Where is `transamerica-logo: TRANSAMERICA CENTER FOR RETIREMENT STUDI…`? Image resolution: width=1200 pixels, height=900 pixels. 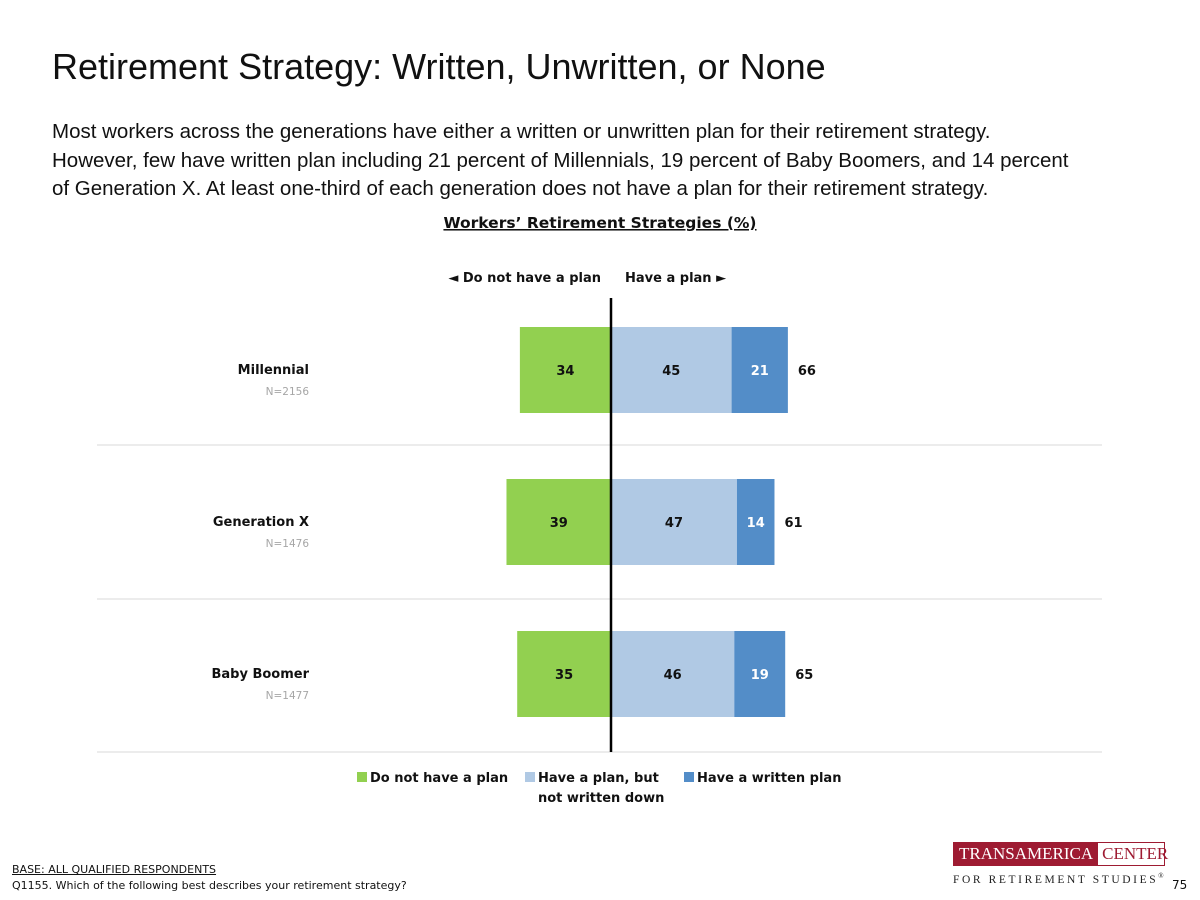 transamerica-logo: TRANSAMERICA CENTER FOR RETIREMENT STUDI… is located at coordinates (1060, 864).